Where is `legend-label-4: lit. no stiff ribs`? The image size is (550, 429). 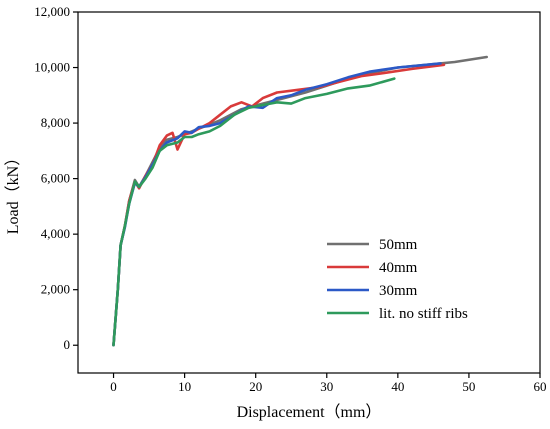
legend-label-4: lit. no stiff ribs is located at coordinates (423, 314).